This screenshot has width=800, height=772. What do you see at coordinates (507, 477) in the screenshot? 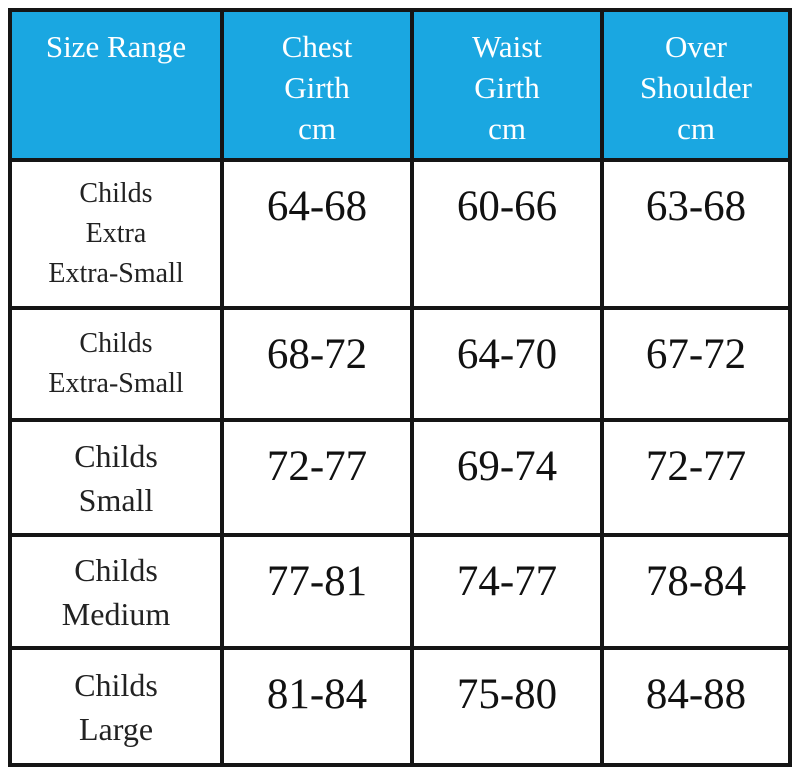
I see `measurement: 69-74` at bounding box center [507, 477].